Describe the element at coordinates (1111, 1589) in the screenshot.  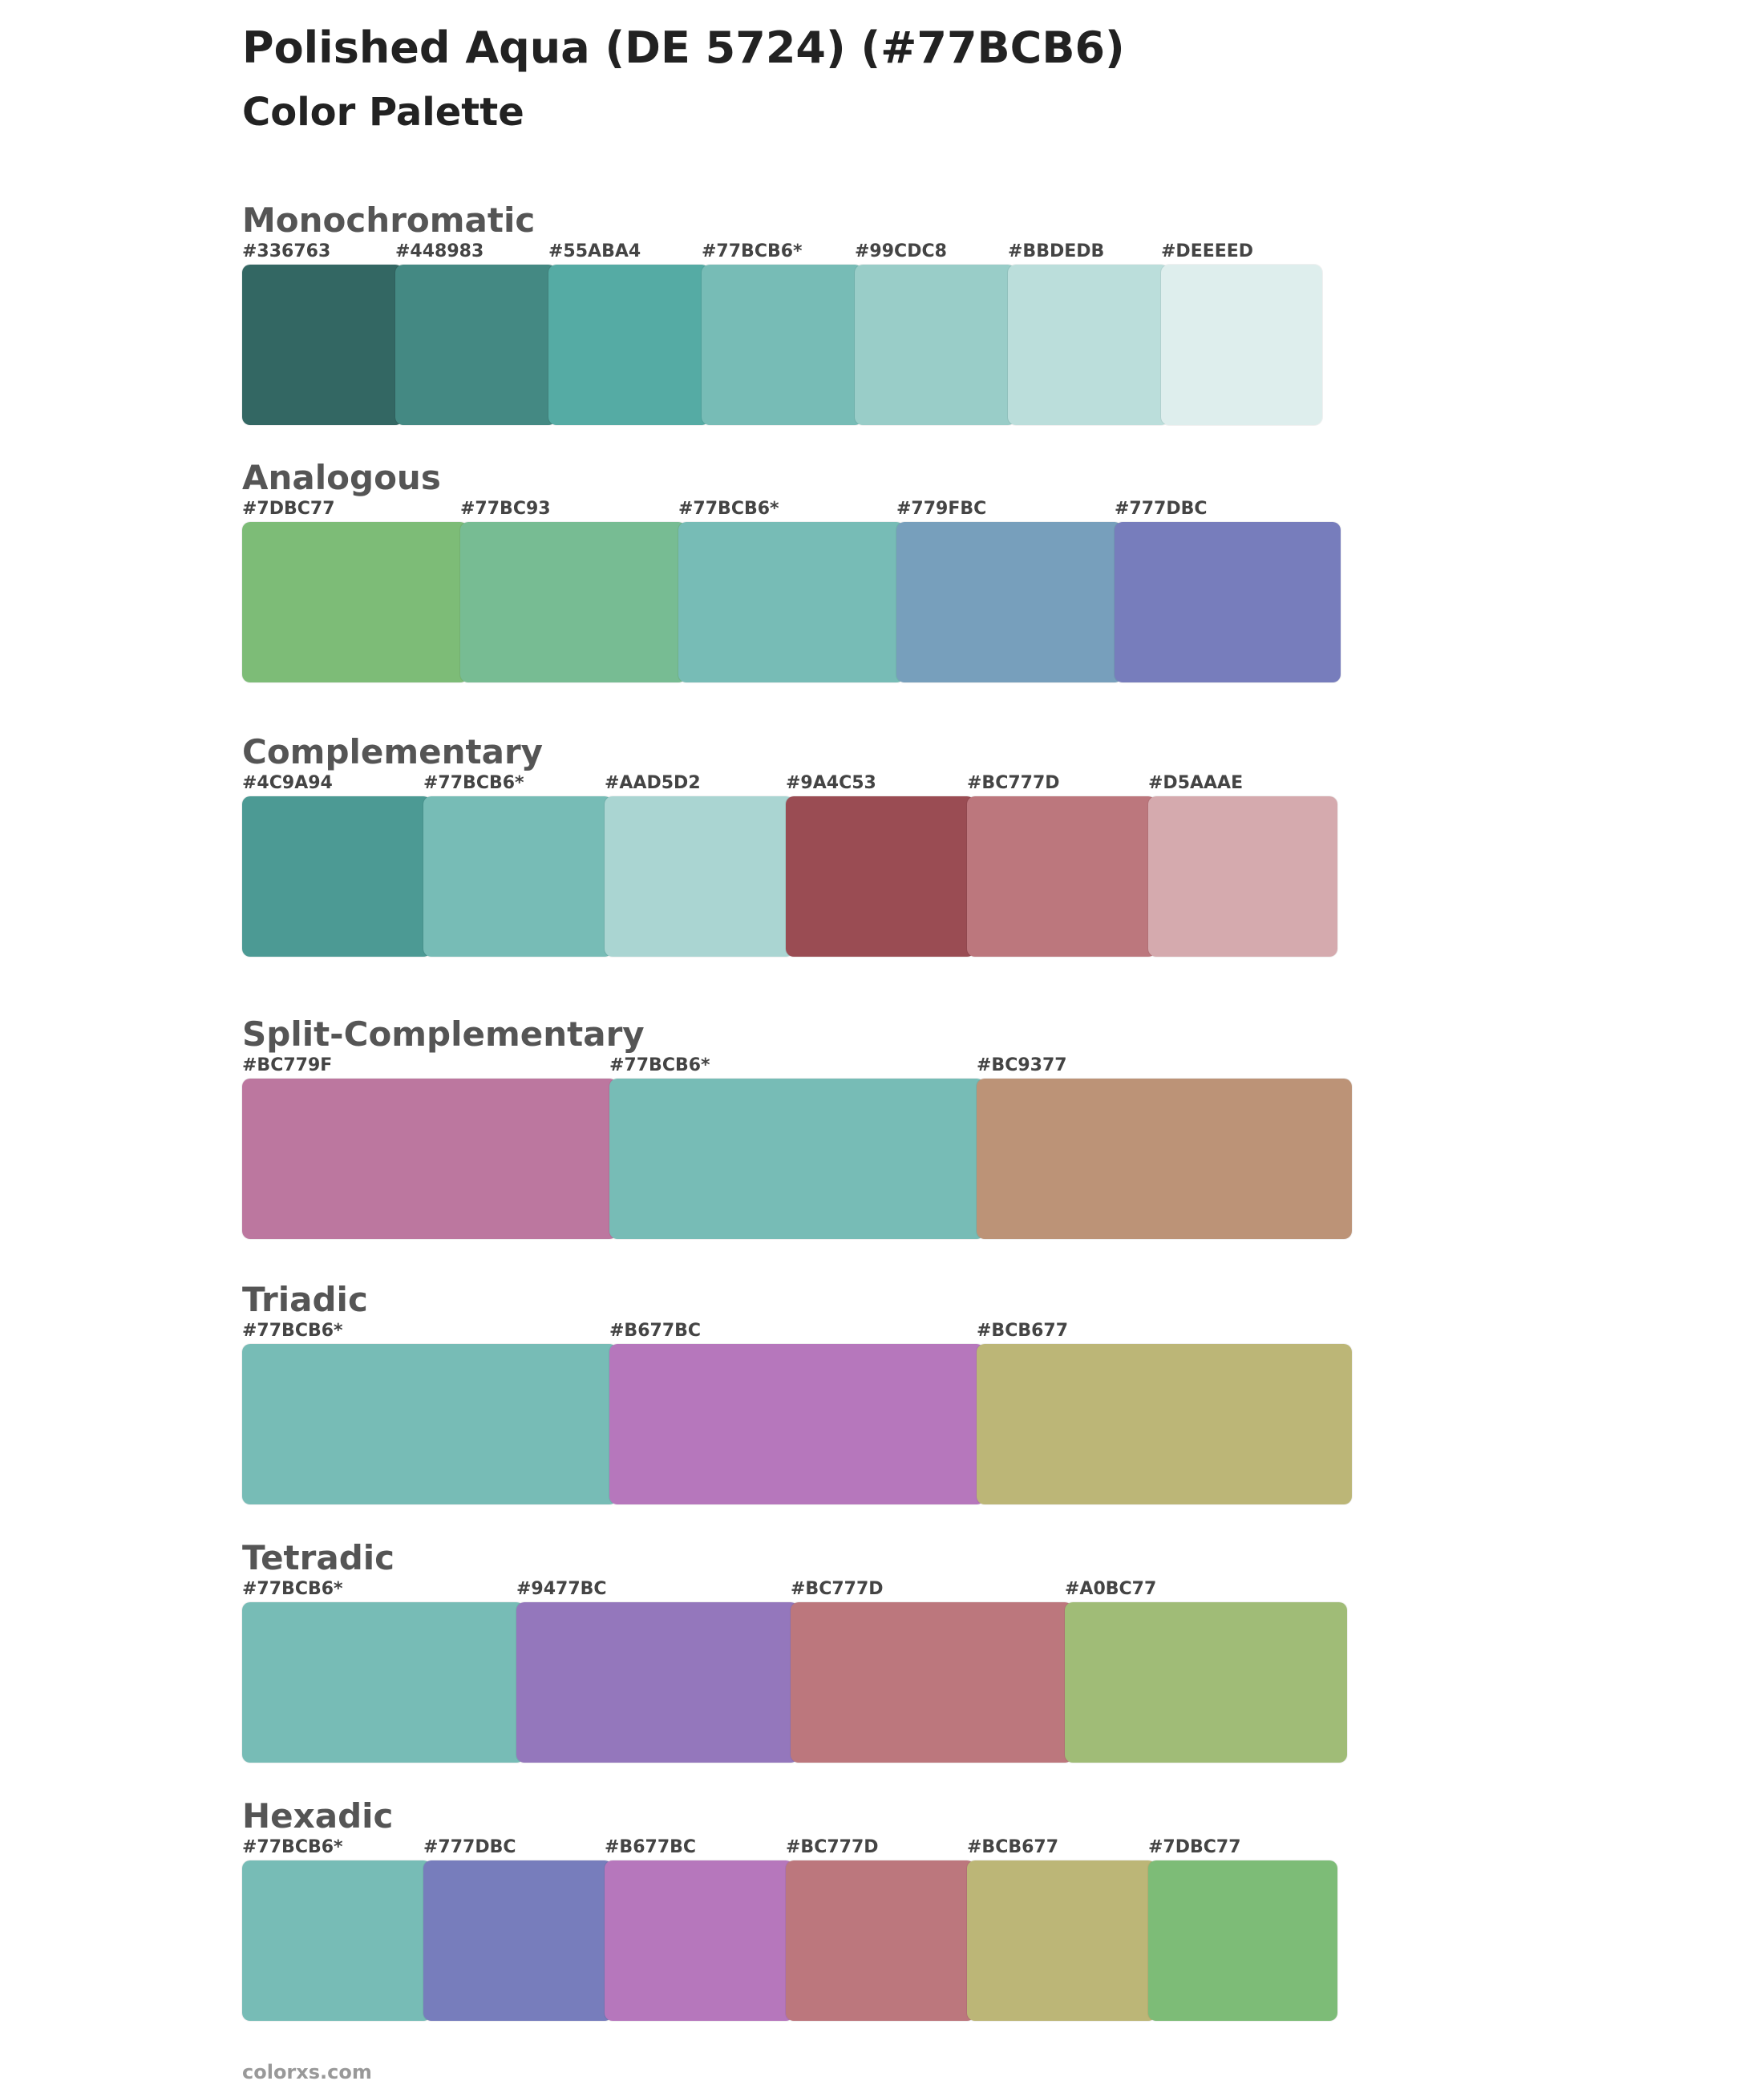
I see `swatch-label: #A0BC77` at that location.